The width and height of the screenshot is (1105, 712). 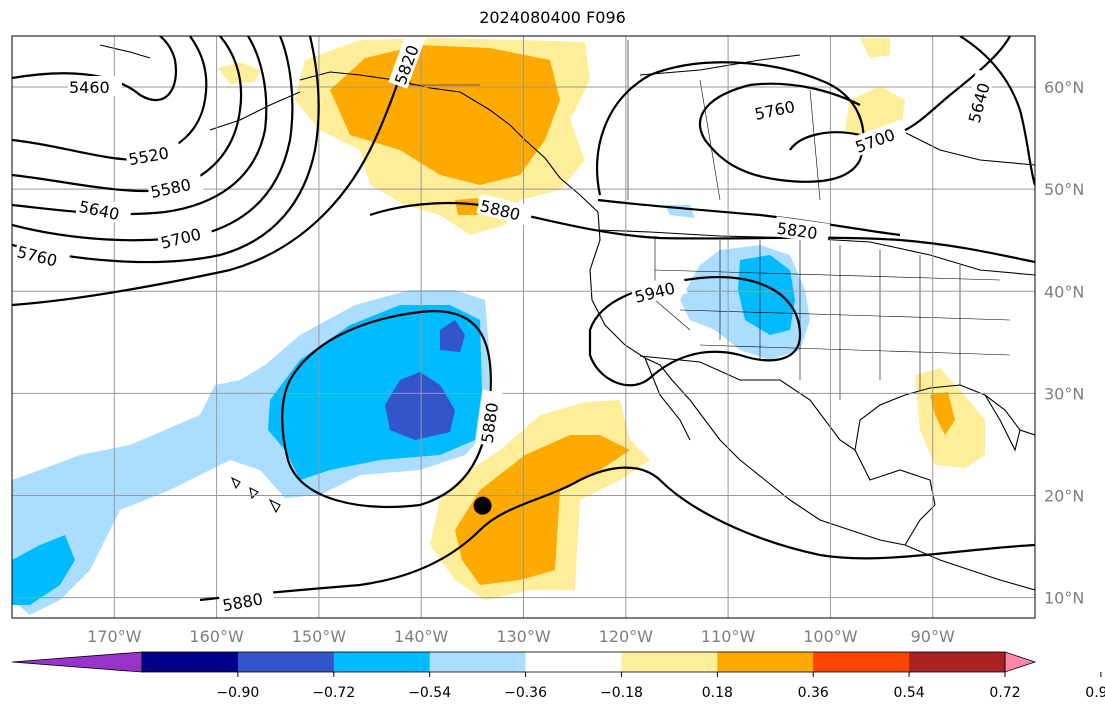 I want to click on contour-5820-west, so click(x=214, y=171).